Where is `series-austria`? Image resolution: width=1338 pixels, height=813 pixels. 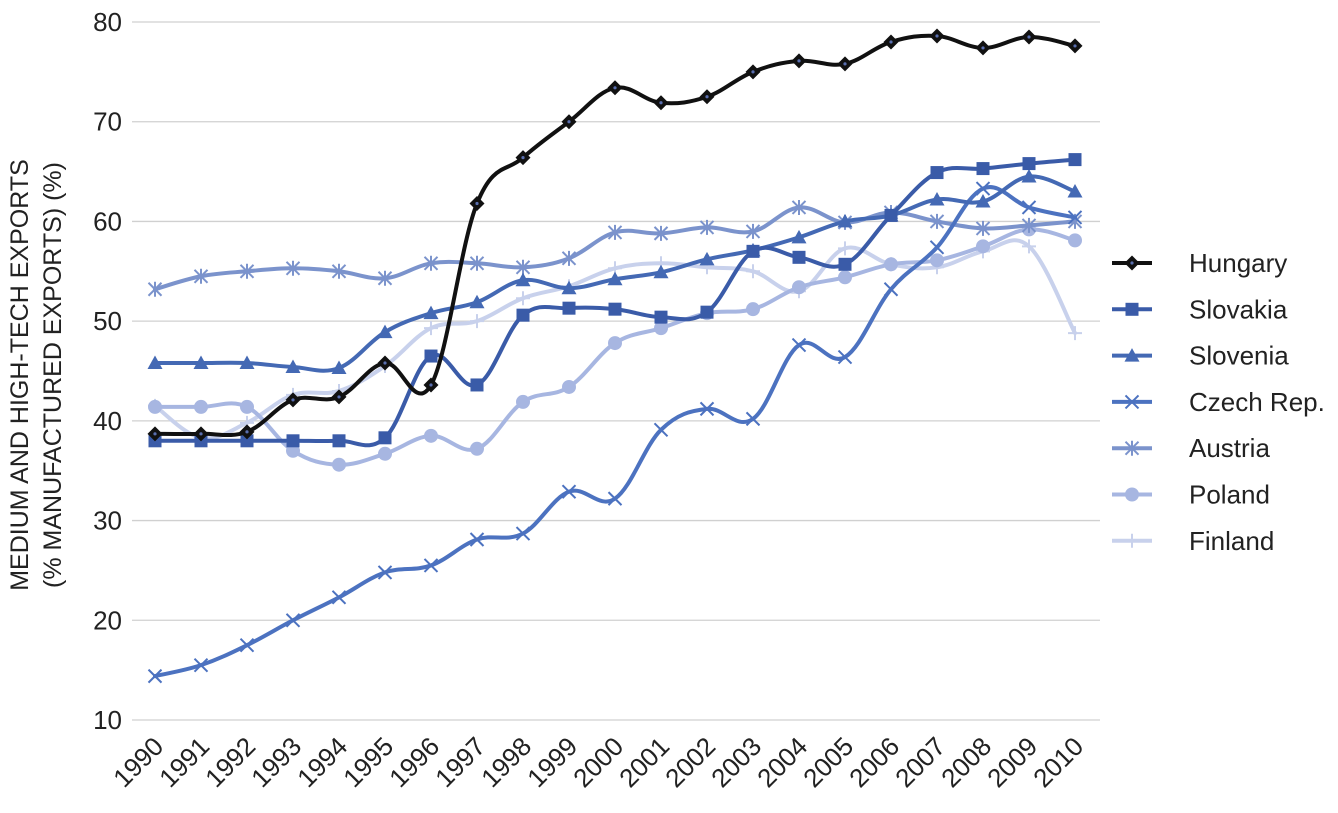
series-austria is located at coordinates (615, 248).